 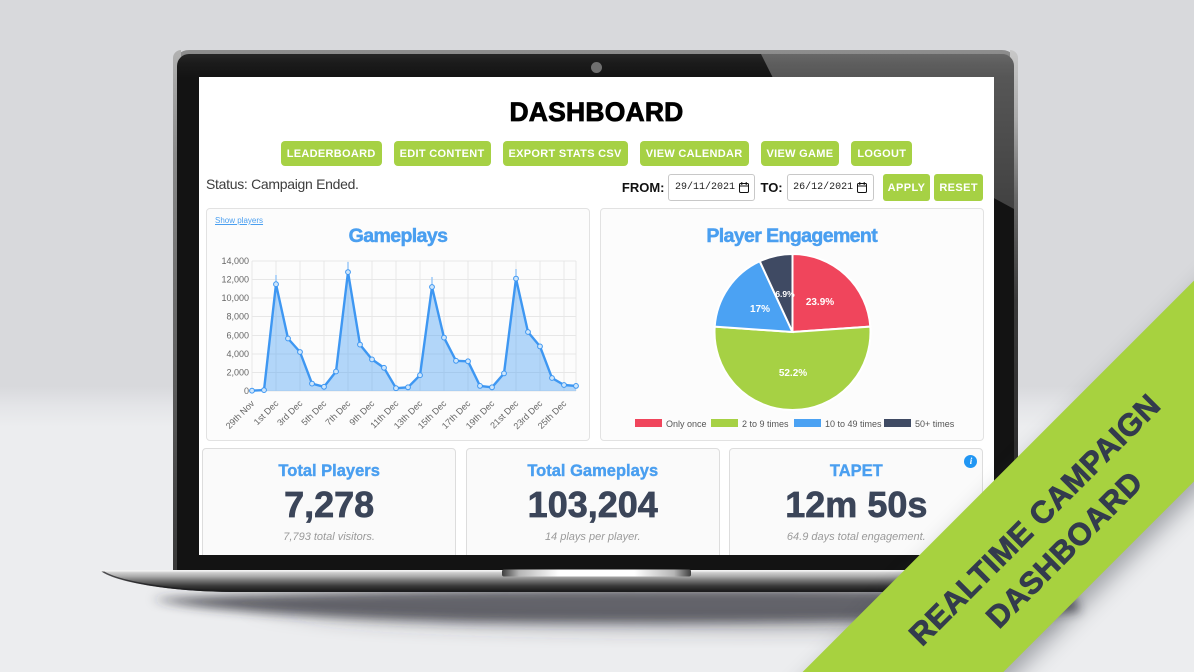 I want to click on svg-text: 7th Dec, so click(x=337, y=412).